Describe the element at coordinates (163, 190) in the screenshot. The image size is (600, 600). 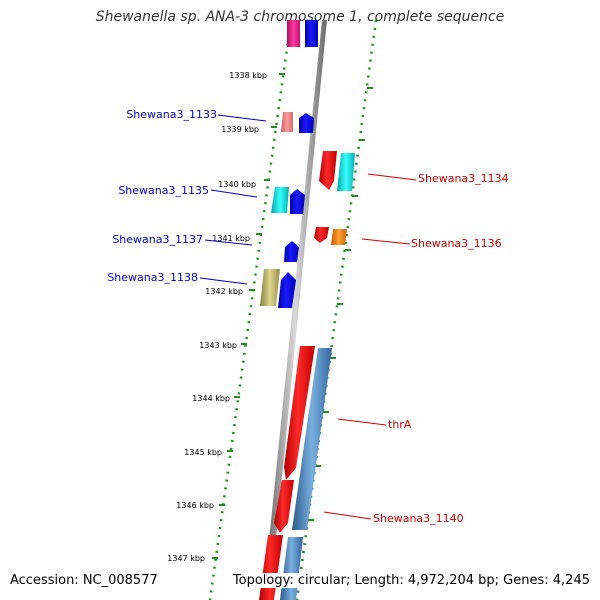
I see `gene-label-1135: Shewana3_1135` at that location.